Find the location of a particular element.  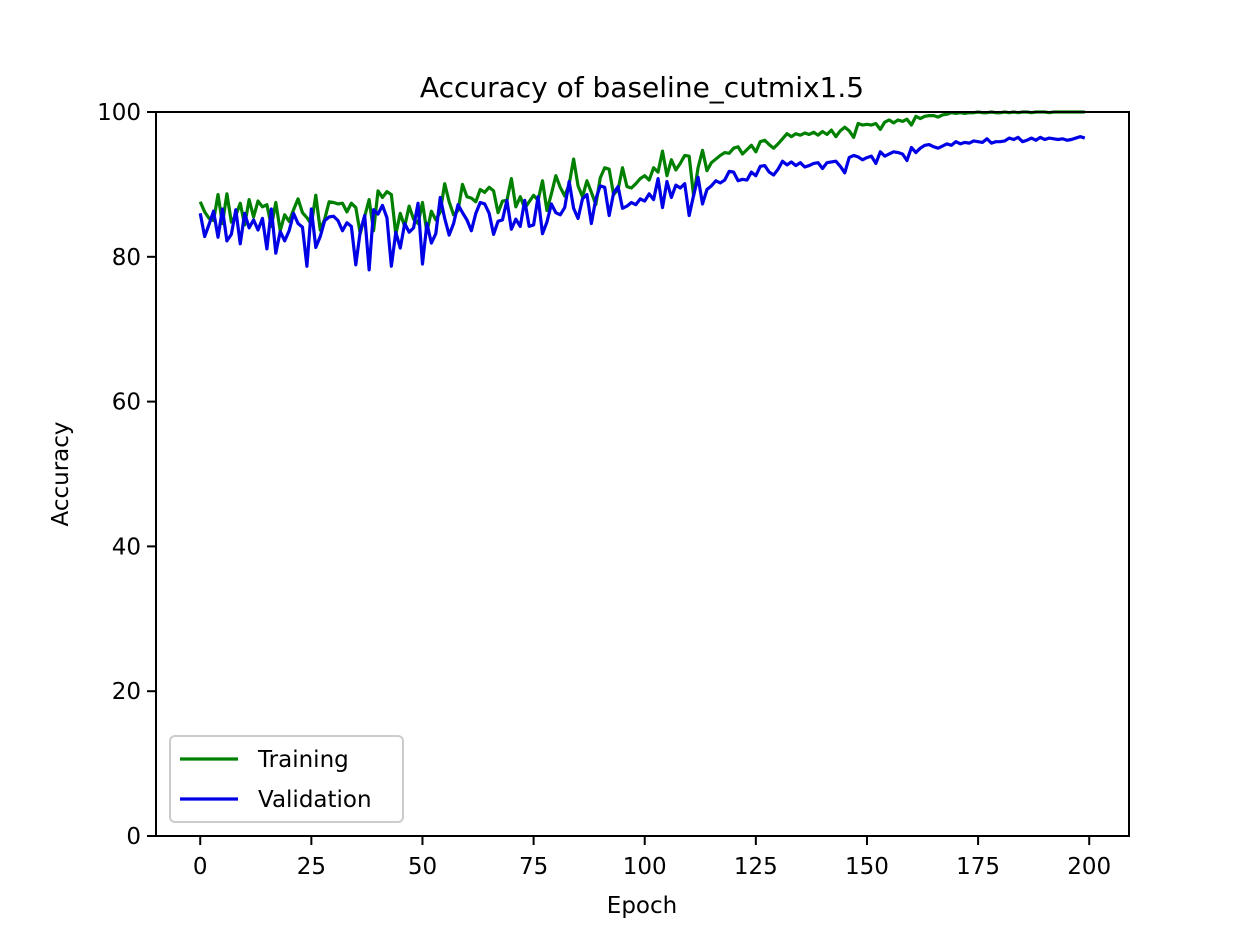

x-tick-label: 100 is located at coordinates (645, 867).